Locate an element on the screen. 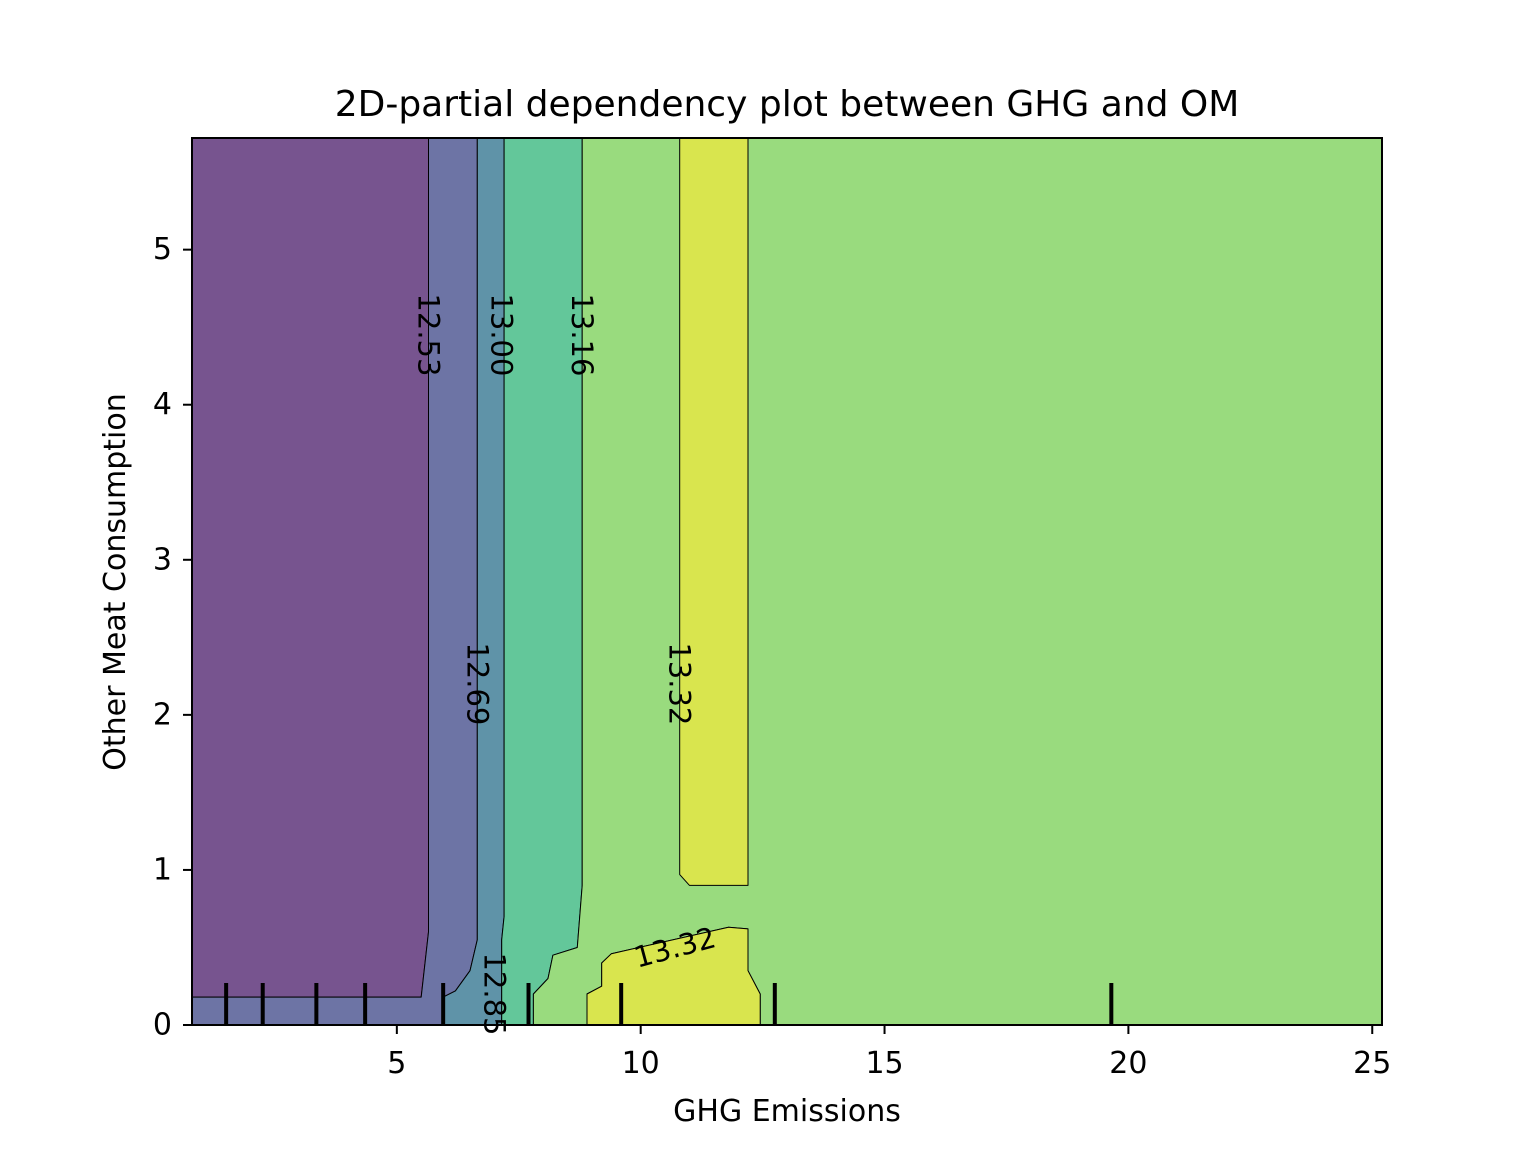 The width and height of the screenshot is (1536, 1157). contour-label-4: 13.32 is located at coordinates (680, 683).